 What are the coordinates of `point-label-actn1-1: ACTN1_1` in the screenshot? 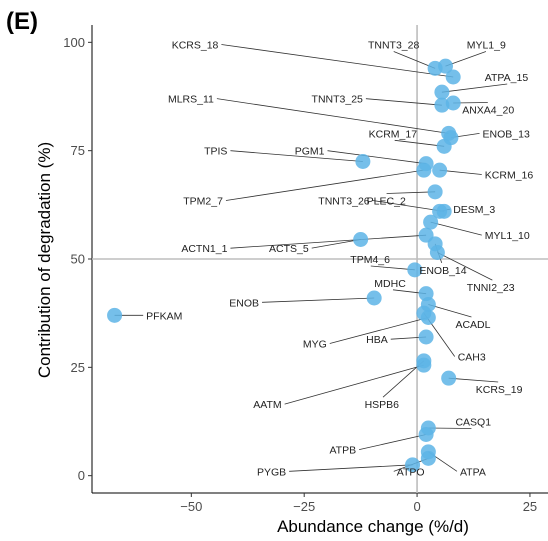 It's located at (204, 249).